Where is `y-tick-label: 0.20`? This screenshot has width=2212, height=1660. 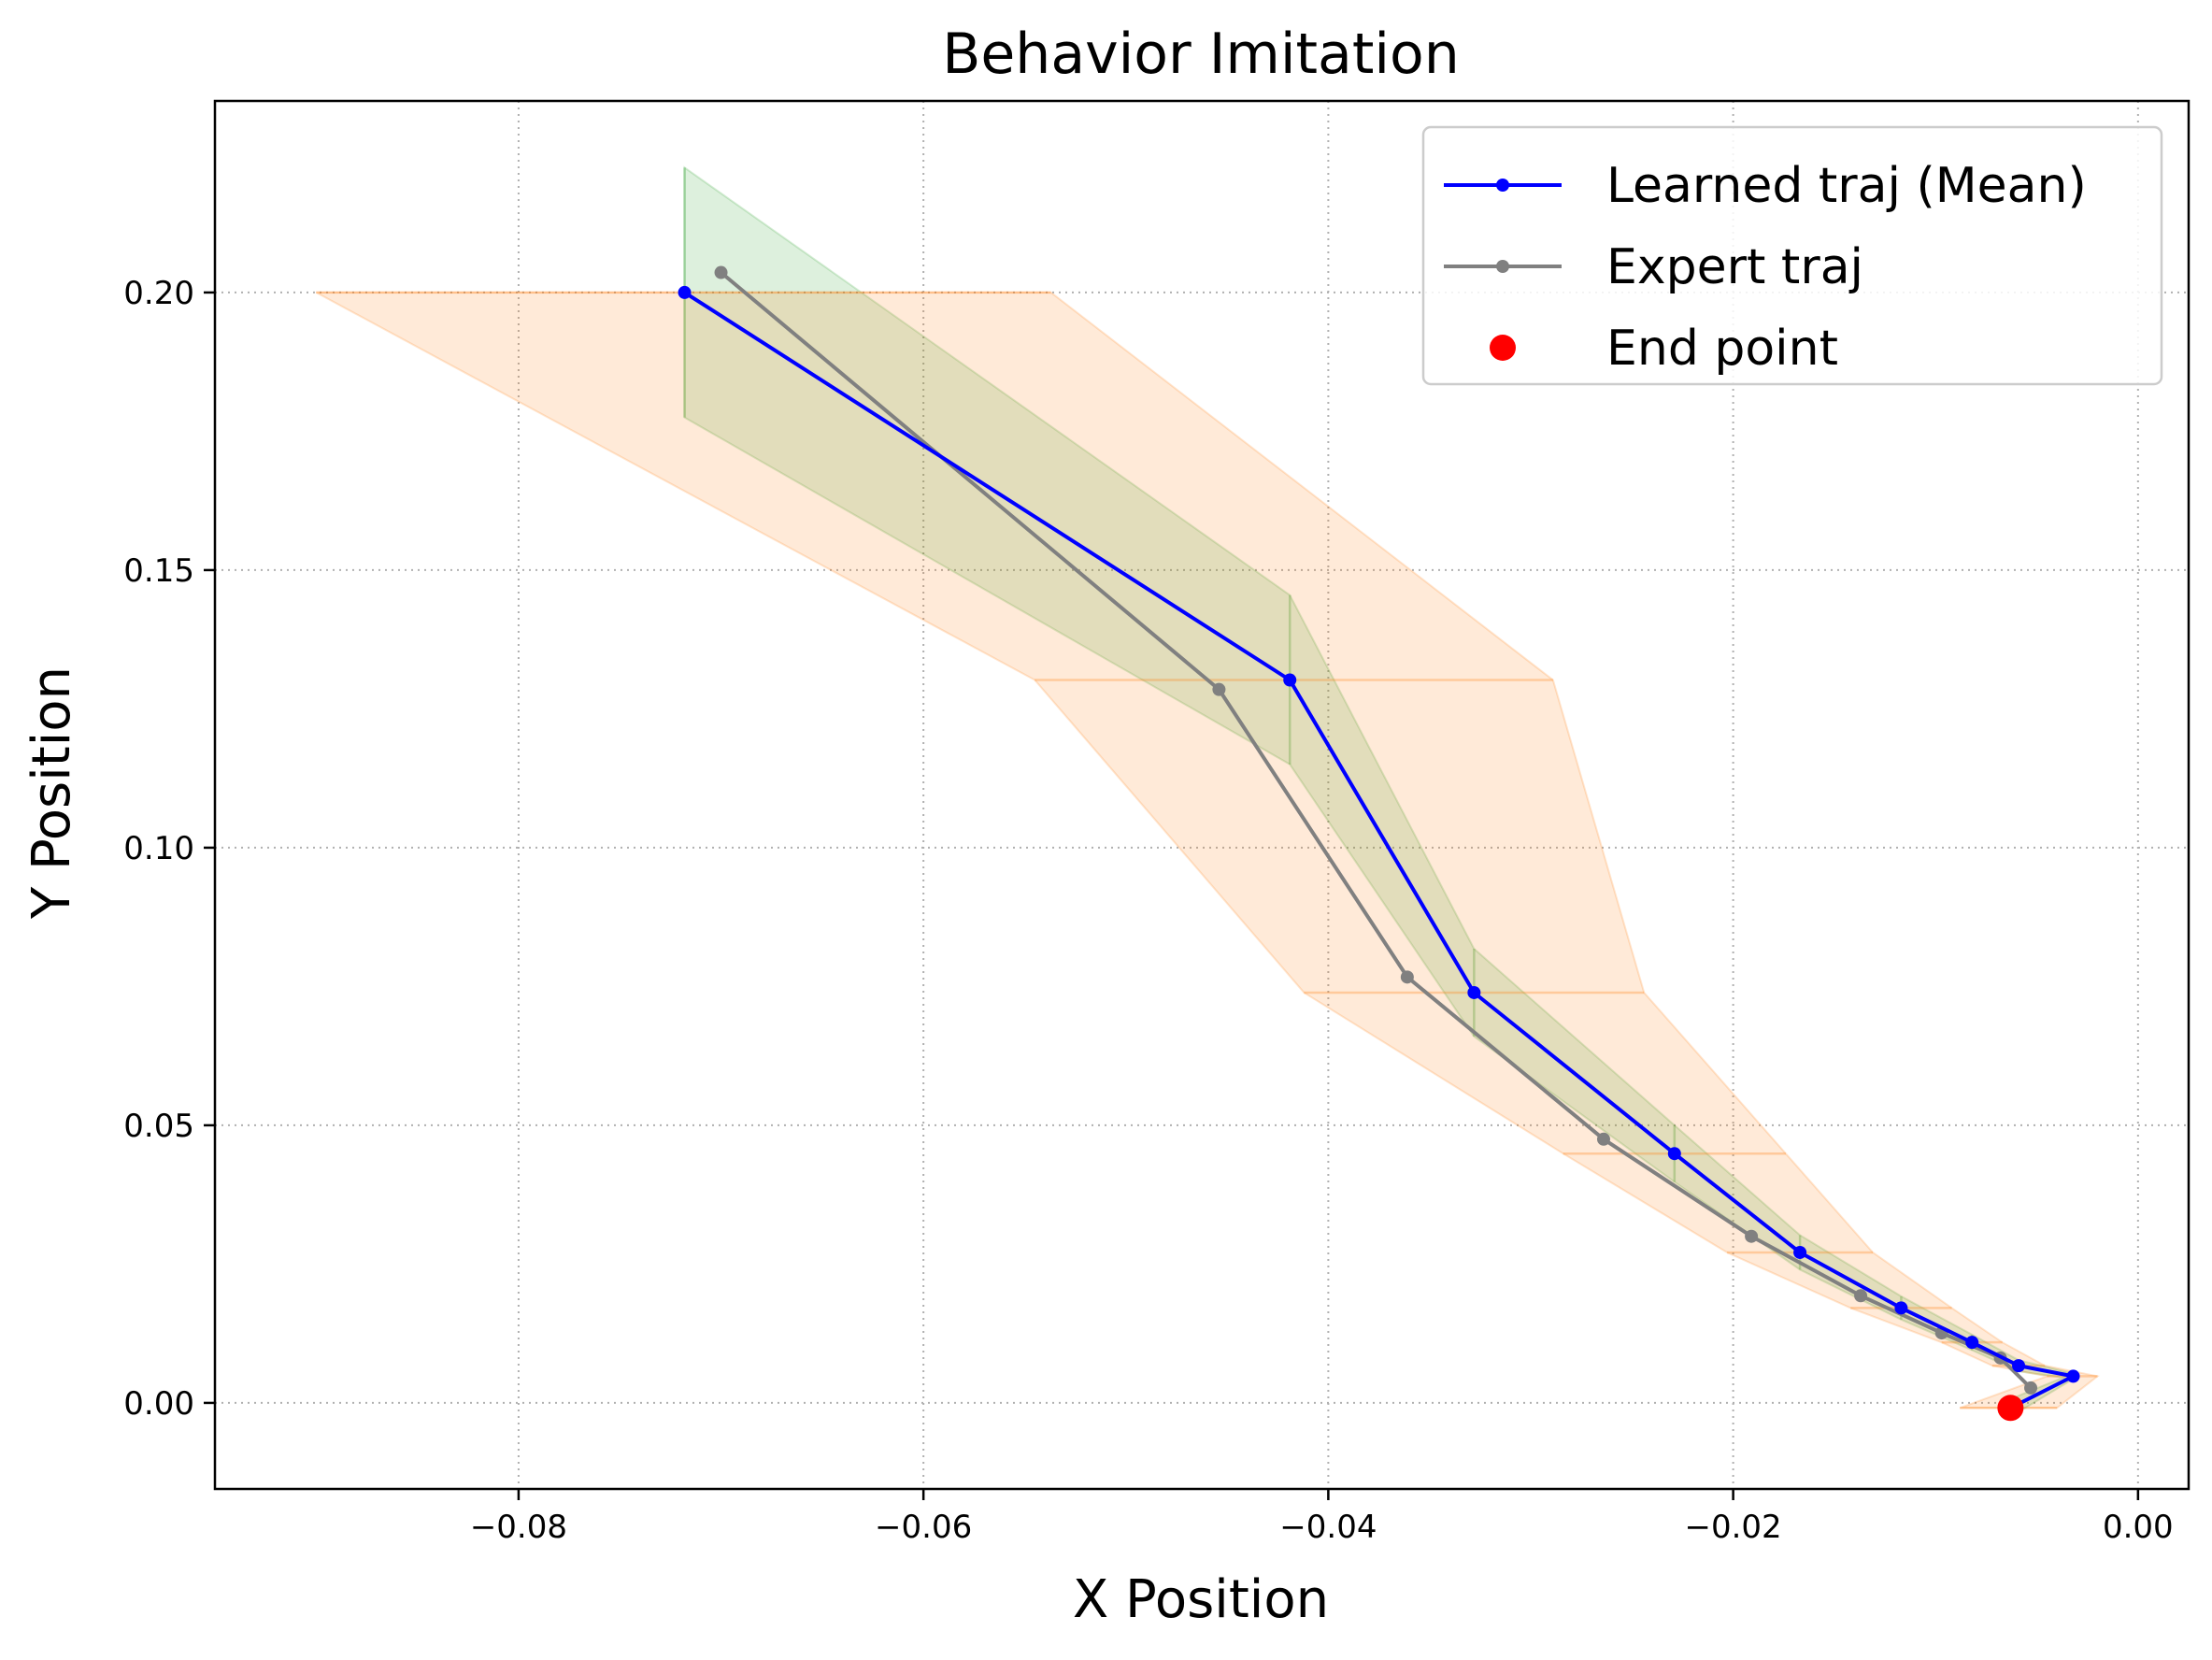
y-tick-label: 0.20 is located at coordinates (158, 293).